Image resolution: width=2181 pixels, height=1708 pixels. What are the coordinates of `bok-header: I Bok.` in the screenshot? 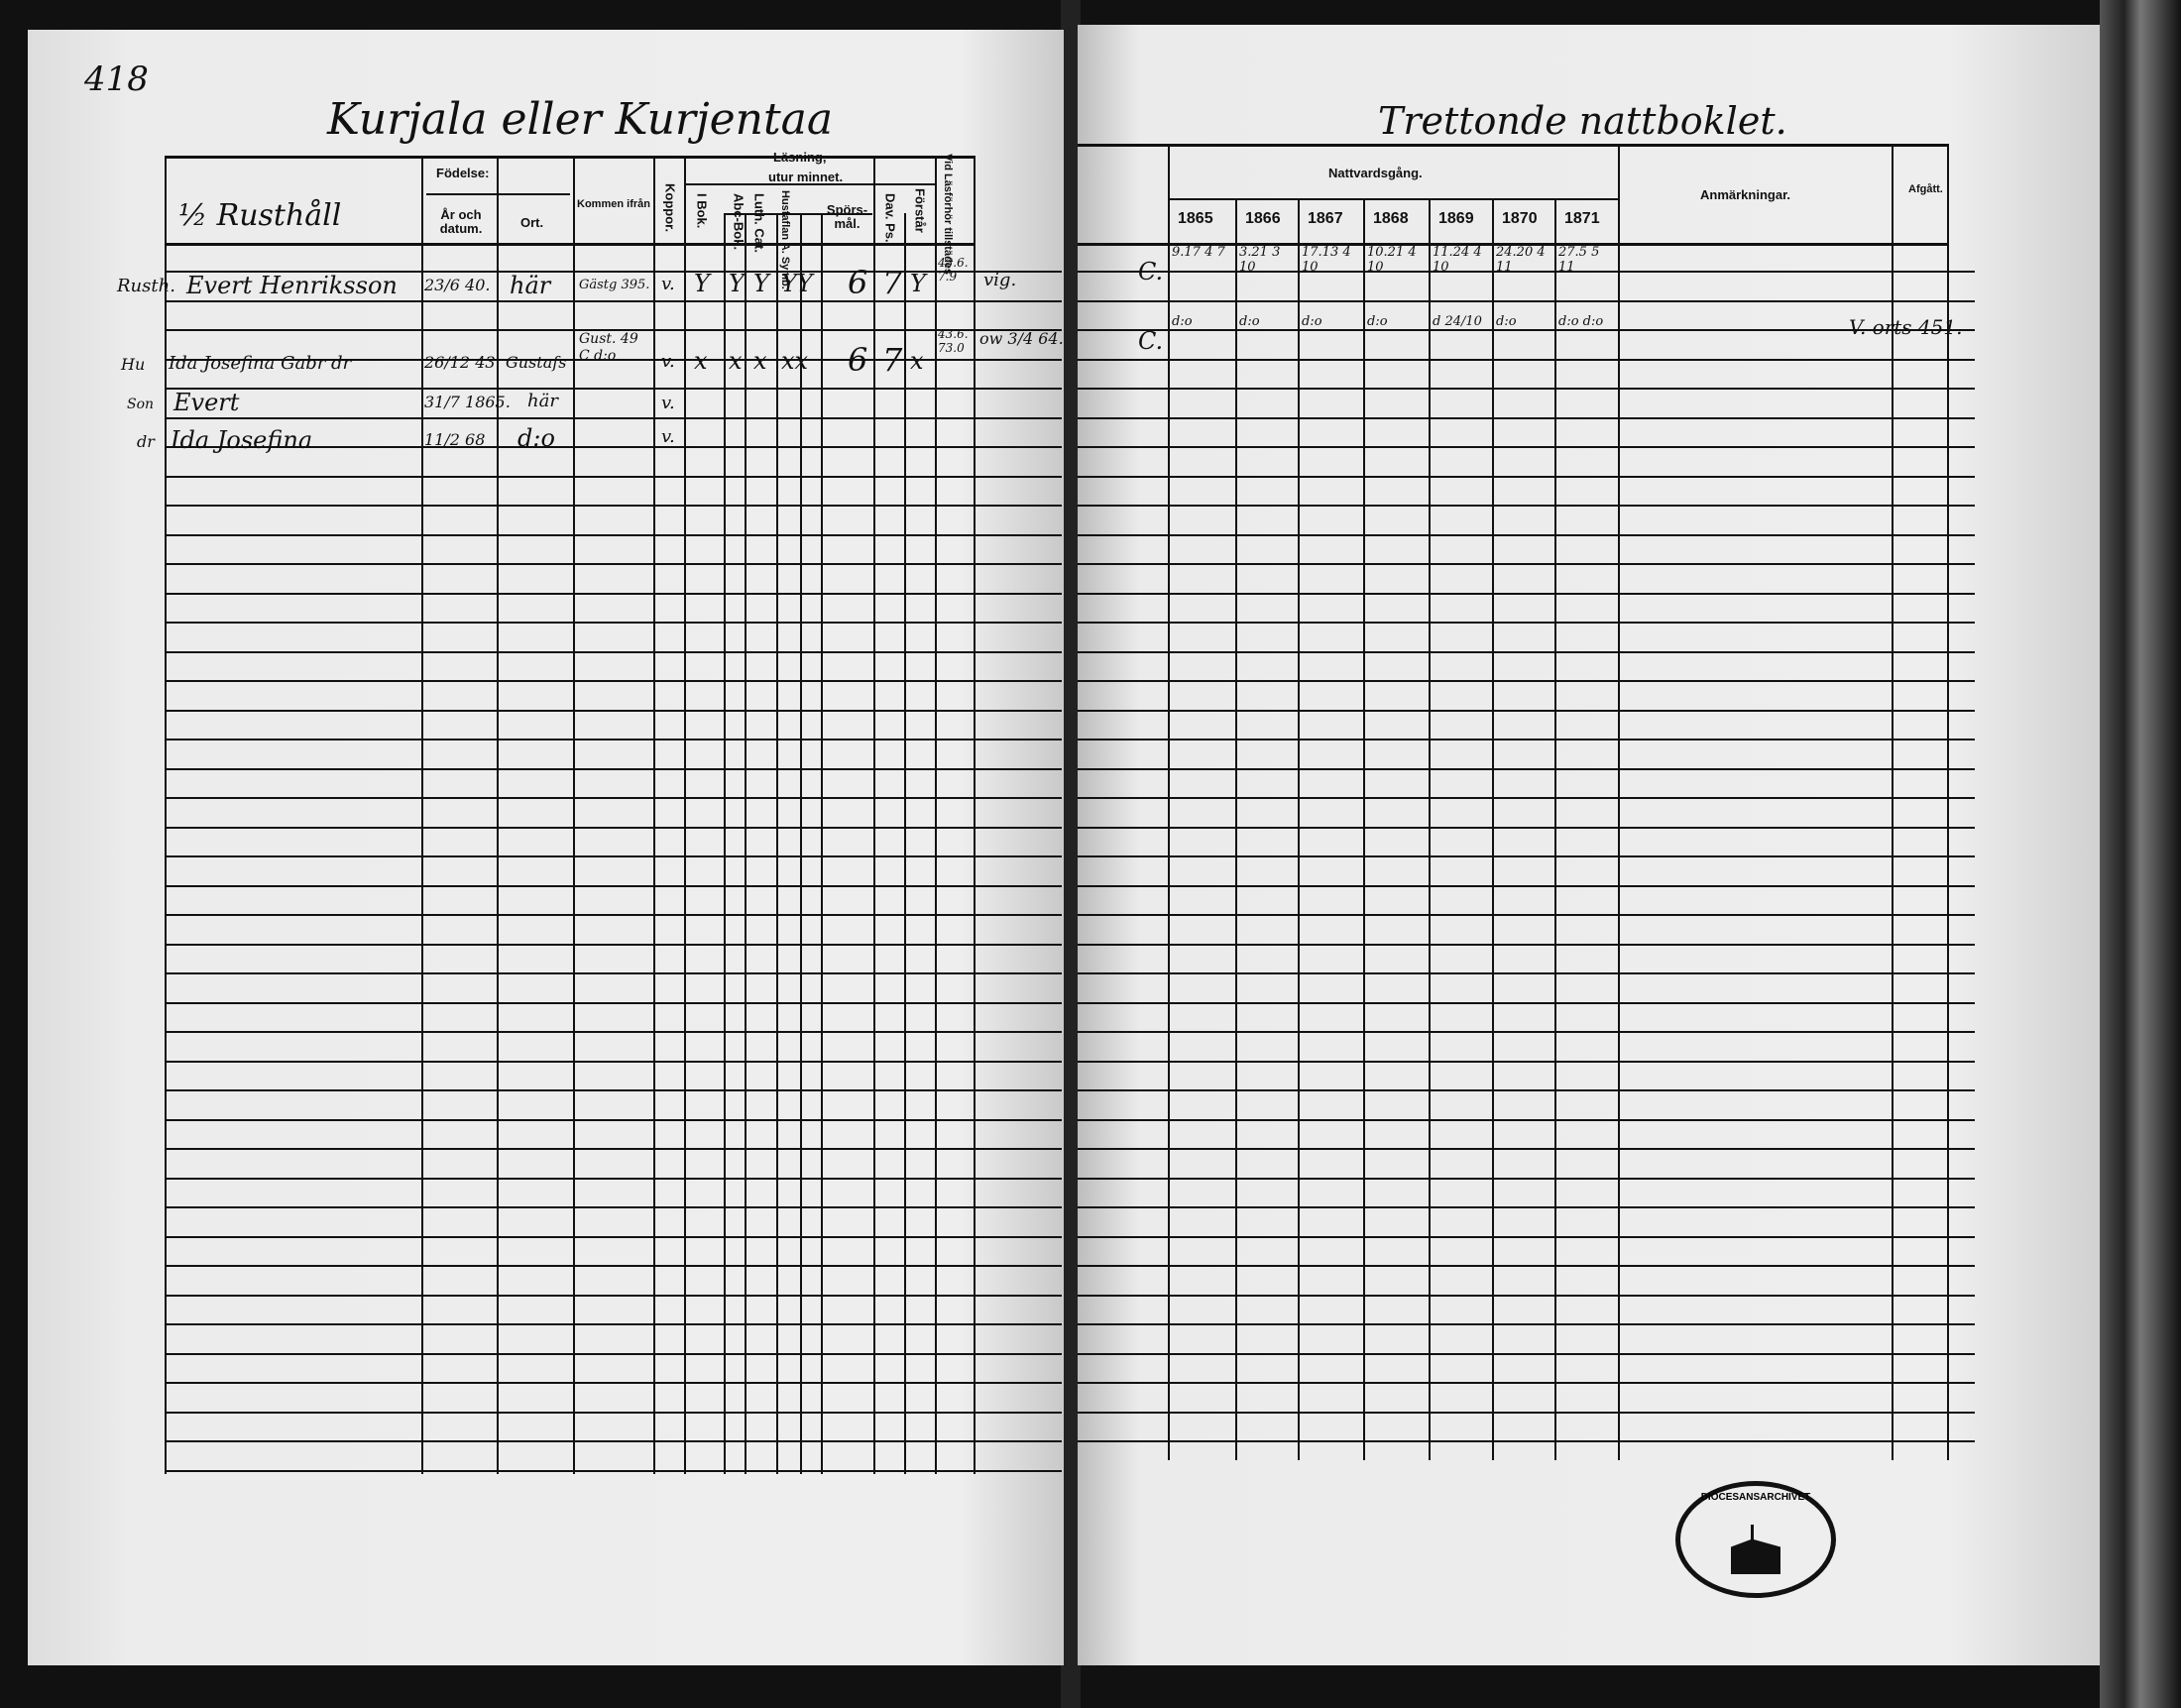 It's located at (702, 211).